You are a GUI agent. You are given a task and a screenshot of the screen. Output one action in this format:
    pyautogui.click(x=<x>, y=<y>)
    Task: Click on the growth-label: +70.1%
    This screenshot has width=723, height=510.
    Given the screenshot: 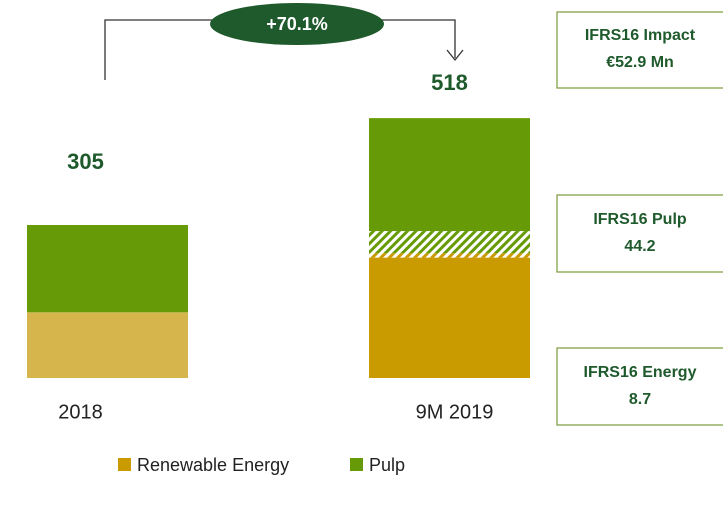 What is the action you would take?
    pyautogui.click(x=297, y=24)
    